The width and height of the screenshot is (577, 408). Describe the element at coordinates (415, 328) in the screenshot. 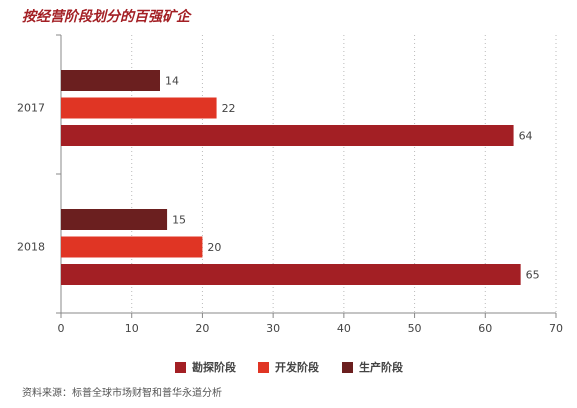

I see `x-tick-label: 50` at that location.